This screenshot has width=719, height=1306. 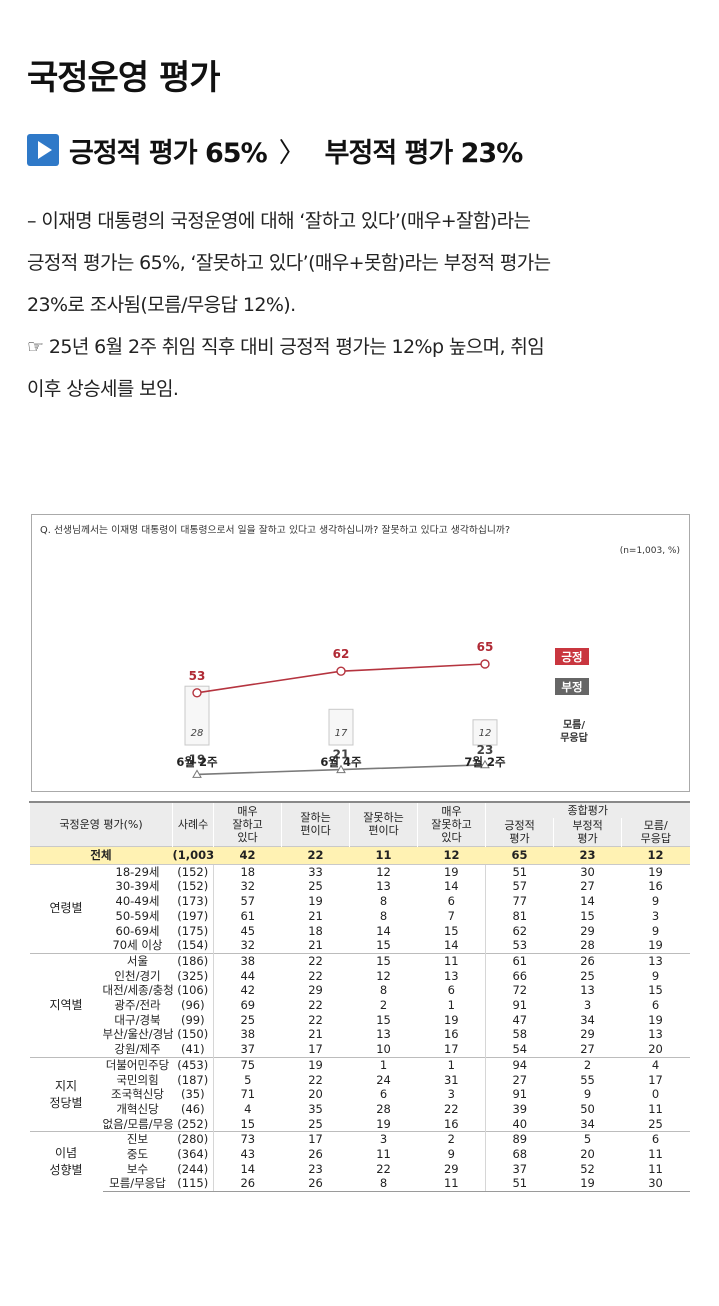 What do you see at coordinates (341, 755) in the screenshot?
I see `negative-value: 21` at bounding box center [341, 755].